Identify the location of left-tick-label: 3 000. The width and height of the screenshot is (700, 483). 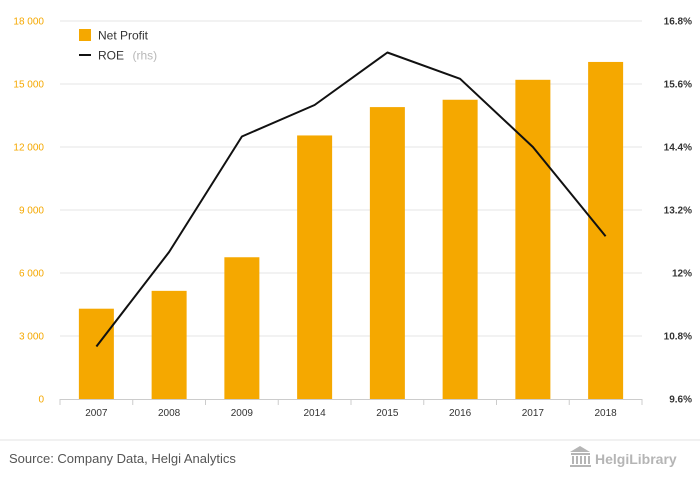
(31, 337).